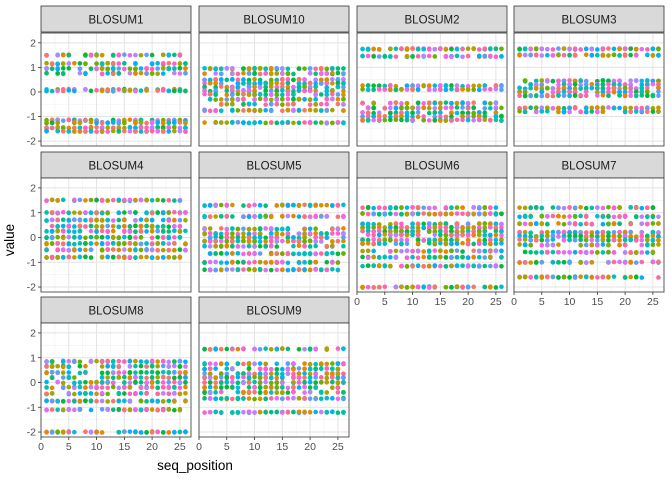 Image resolution: width=672 pixels, height=480 pixels. I want to click on scatter-points, so click(116, 229).